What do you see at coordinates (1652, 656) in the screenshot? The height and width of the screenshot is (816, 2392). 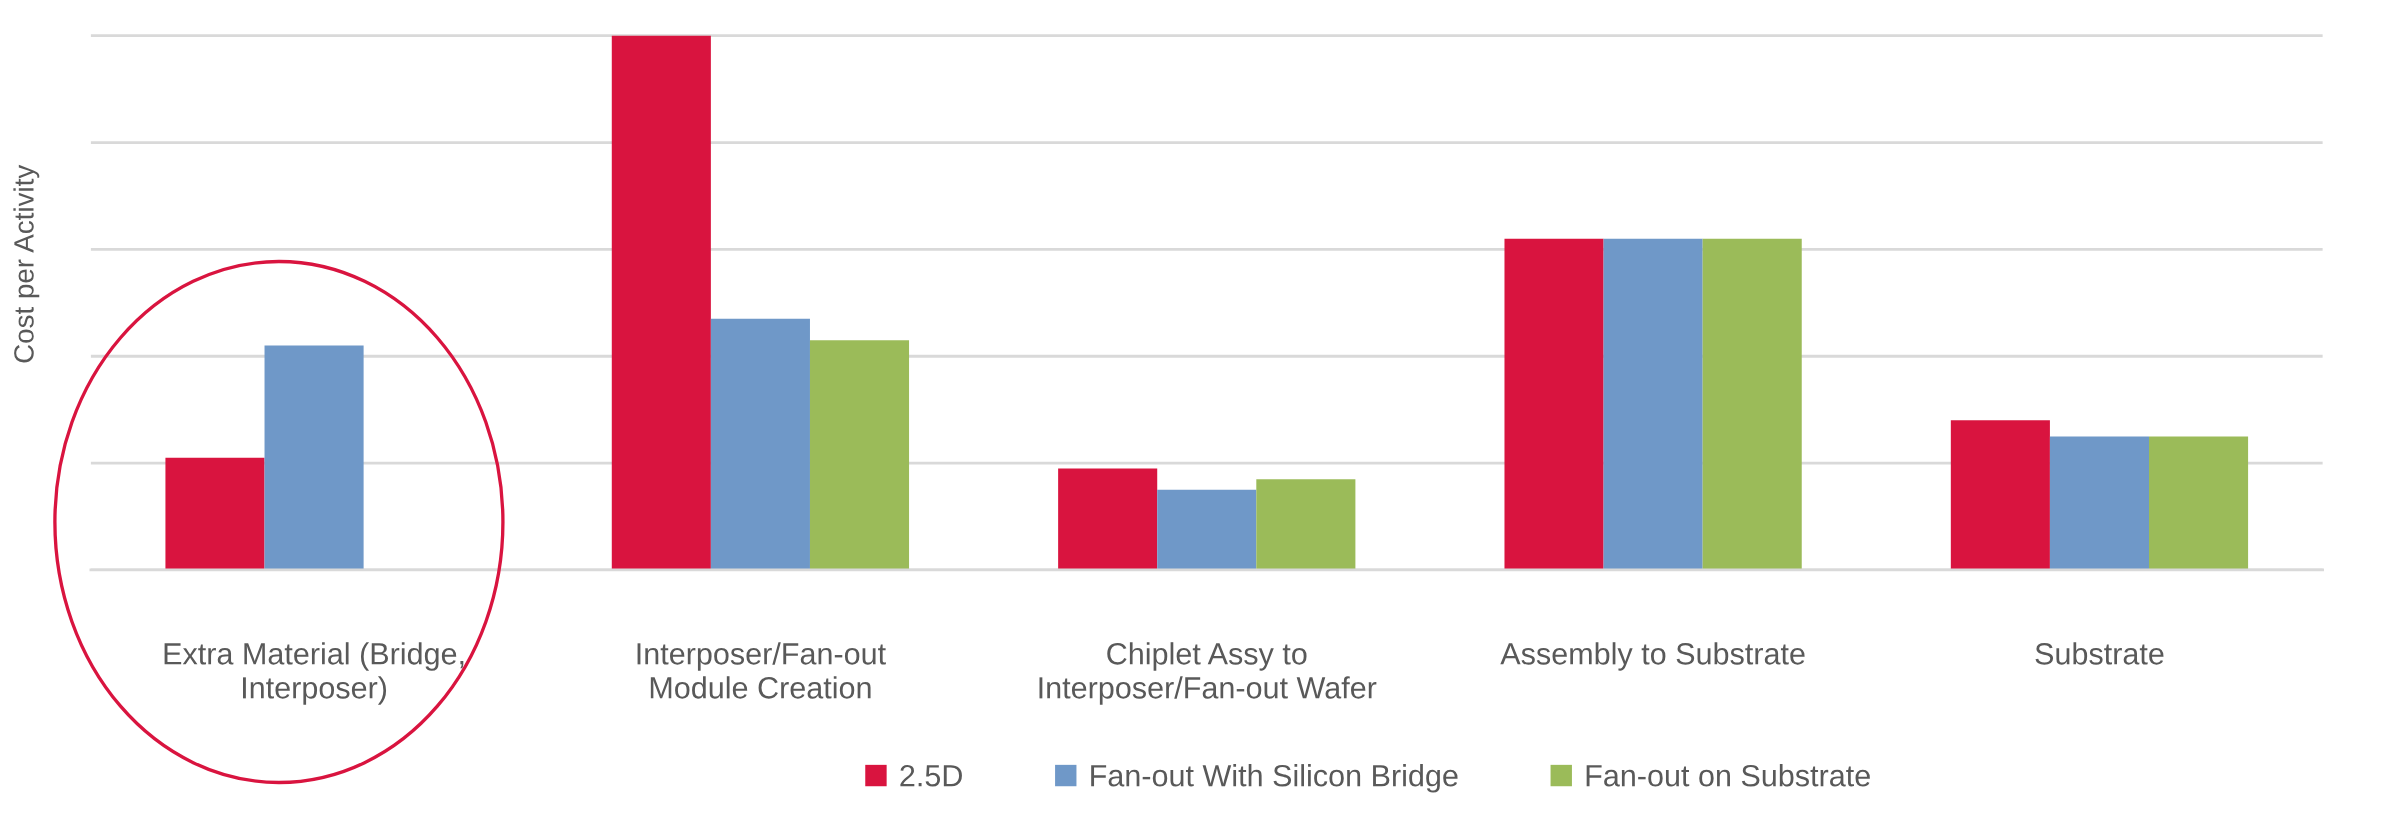 I see `x-tick-label: Assembly to Substrate` at bounding box center [1652, 656].